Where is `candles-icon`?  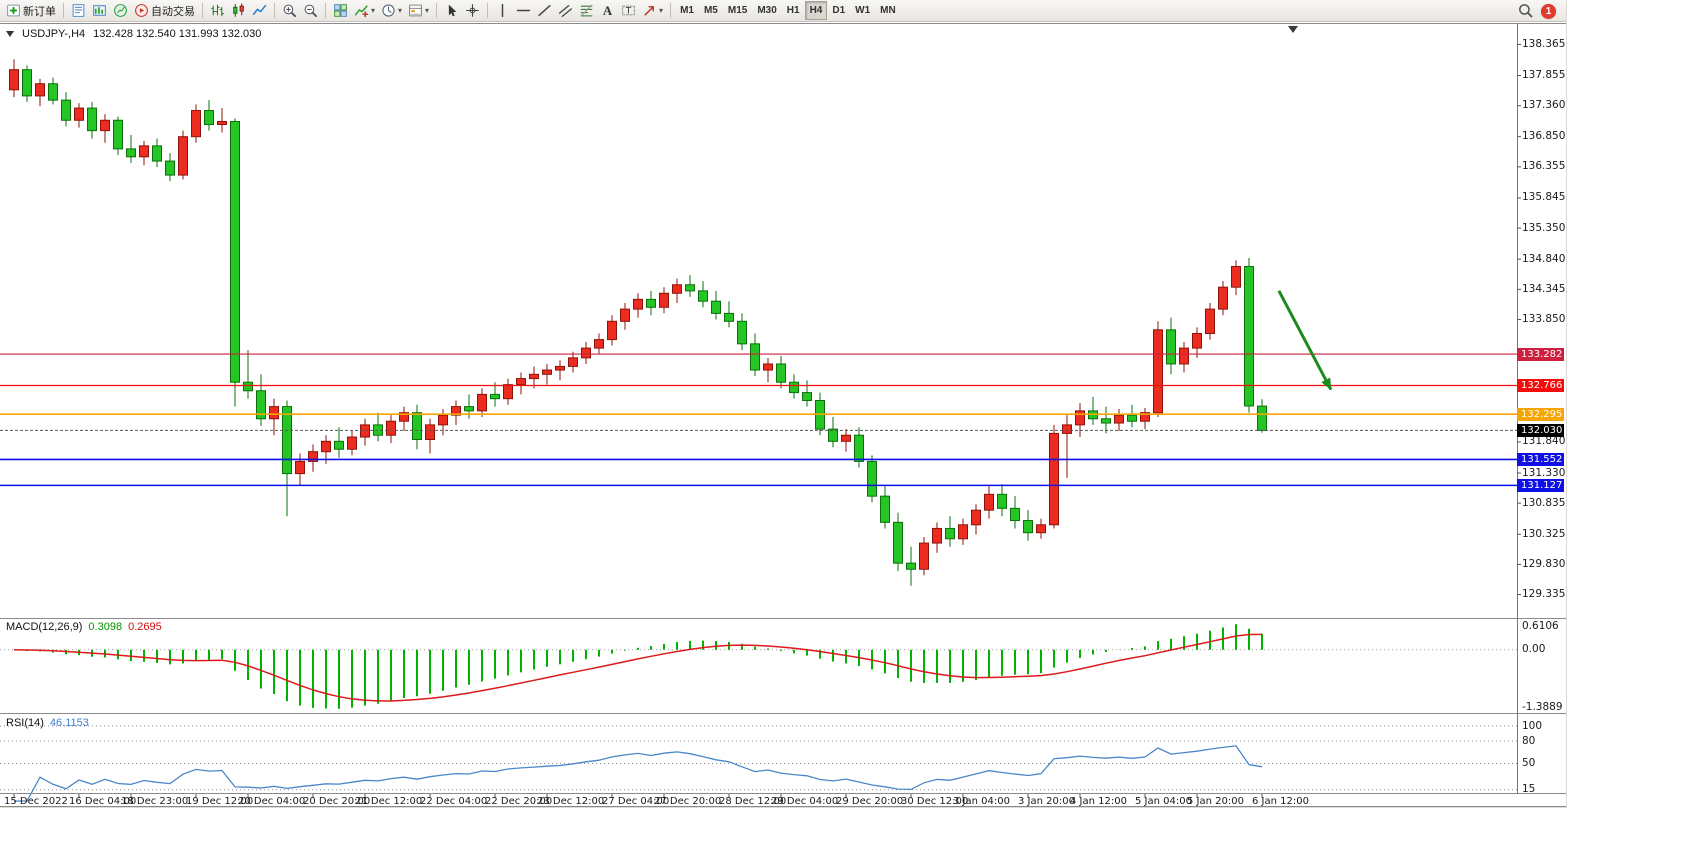
candles-icon is located at coordinates (238, 10).